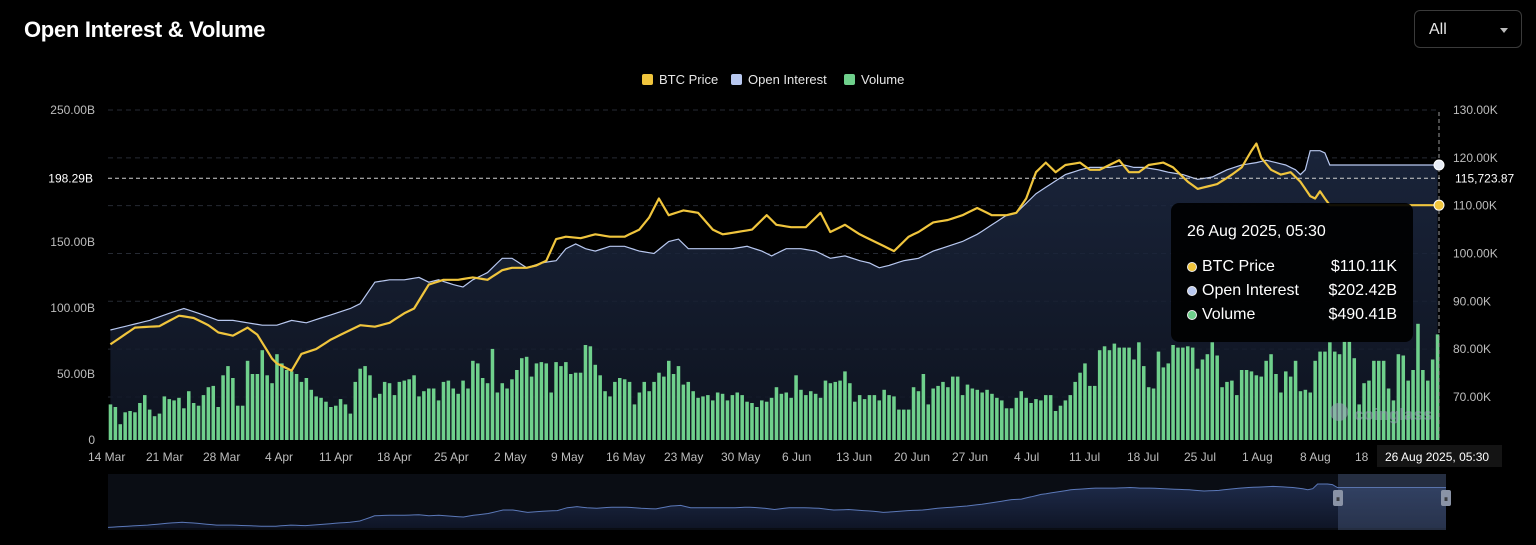 The height and width of the screenshot is (545, 1536). What do you see at coordinates (796, 457) in the screenshot?
I see `x-tick-label: 6 Jun` at bounding box center [796, 457].